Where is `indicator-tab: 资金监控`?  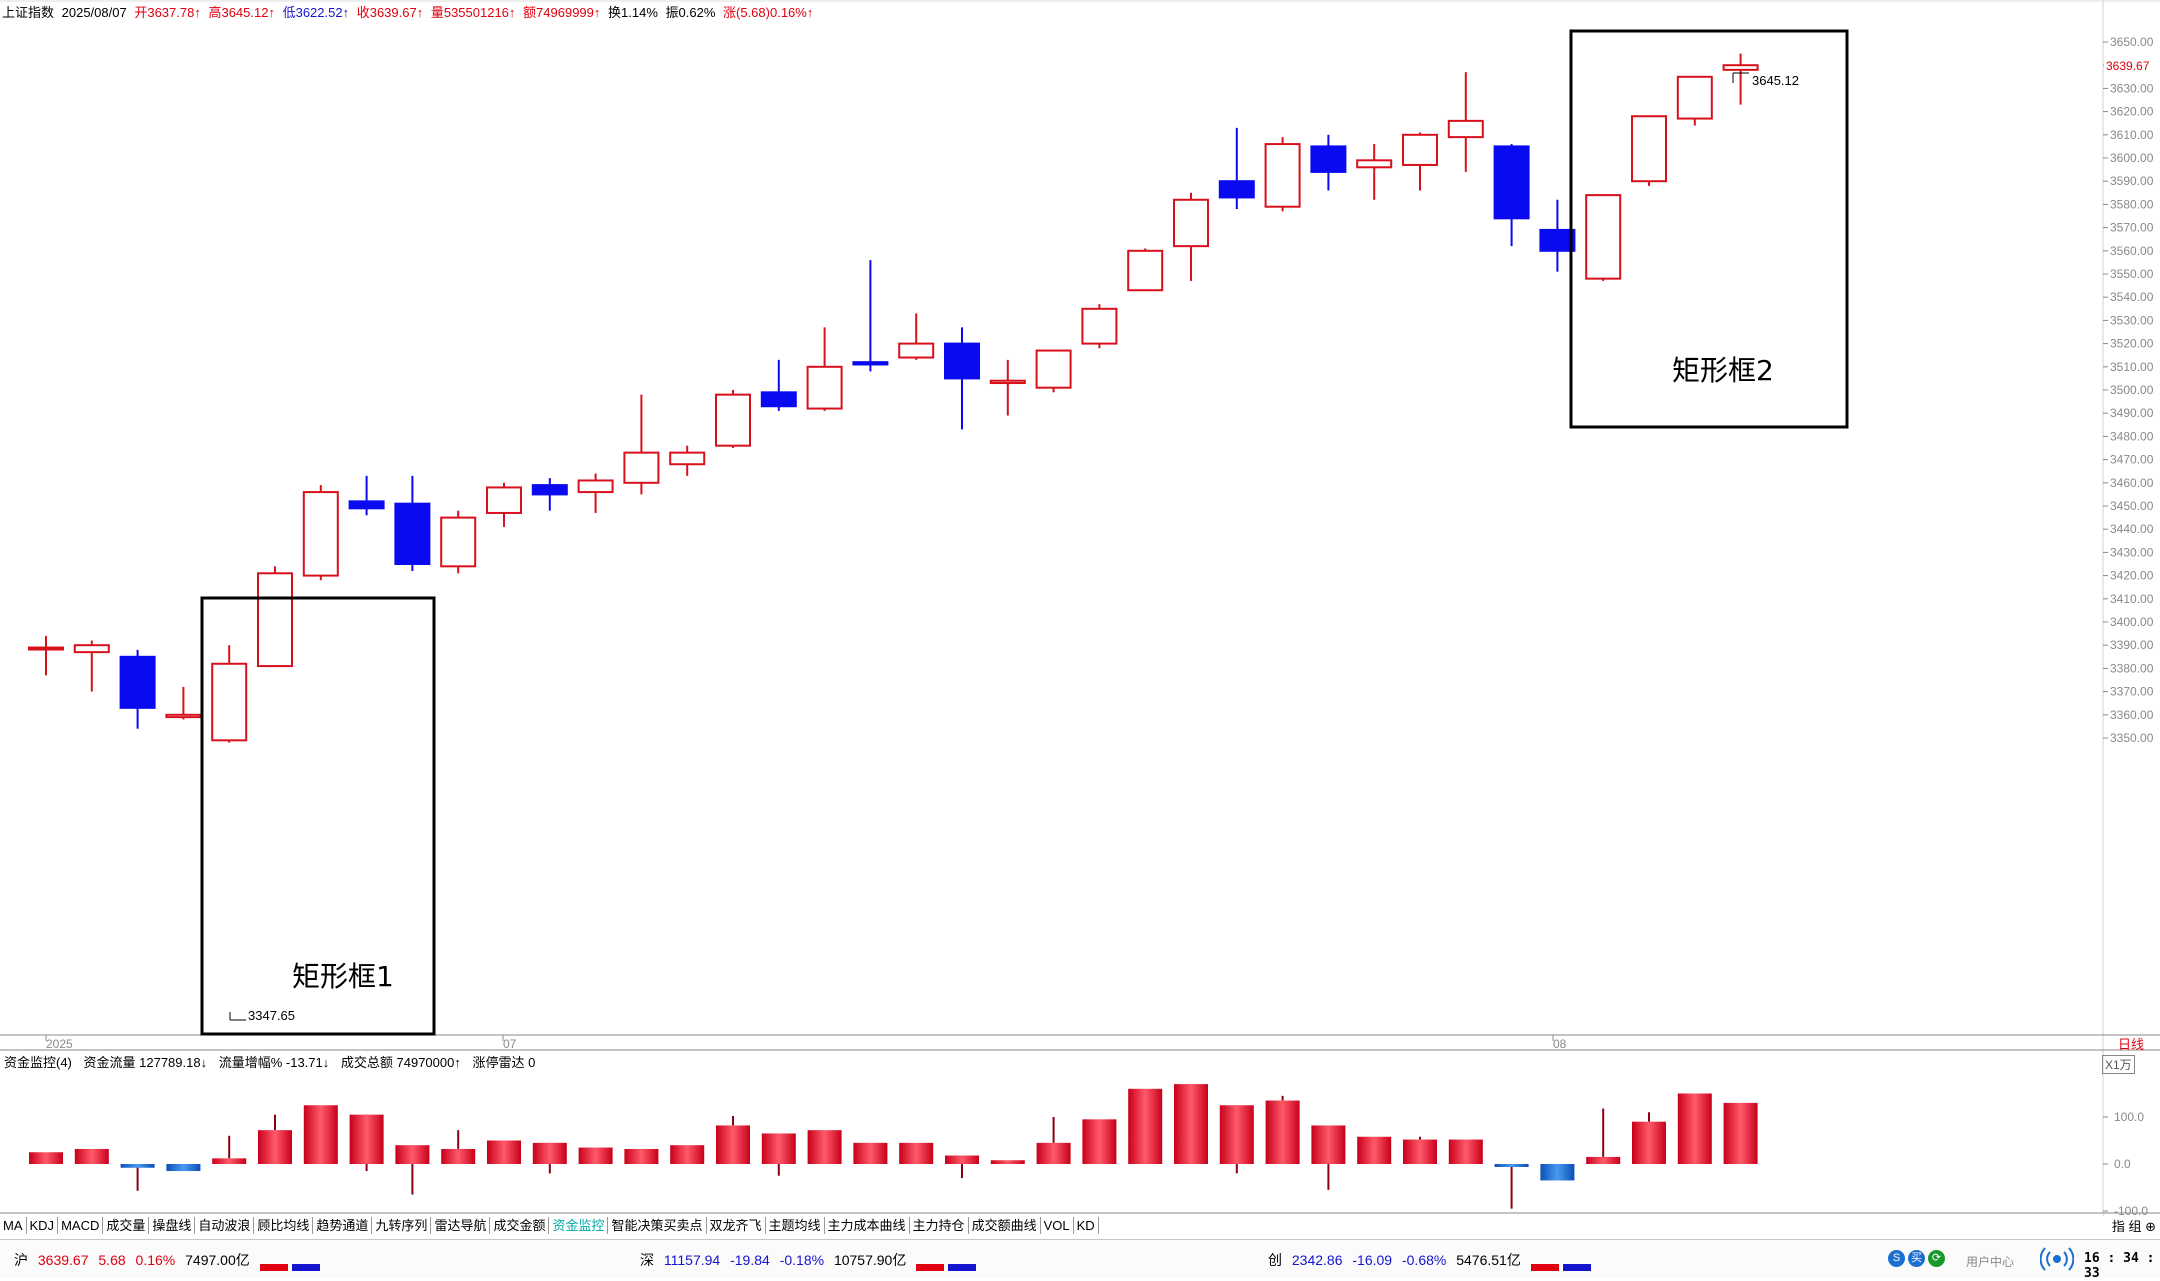 indicator-tab: 资金监控 is located at coordinates (579, 1225).